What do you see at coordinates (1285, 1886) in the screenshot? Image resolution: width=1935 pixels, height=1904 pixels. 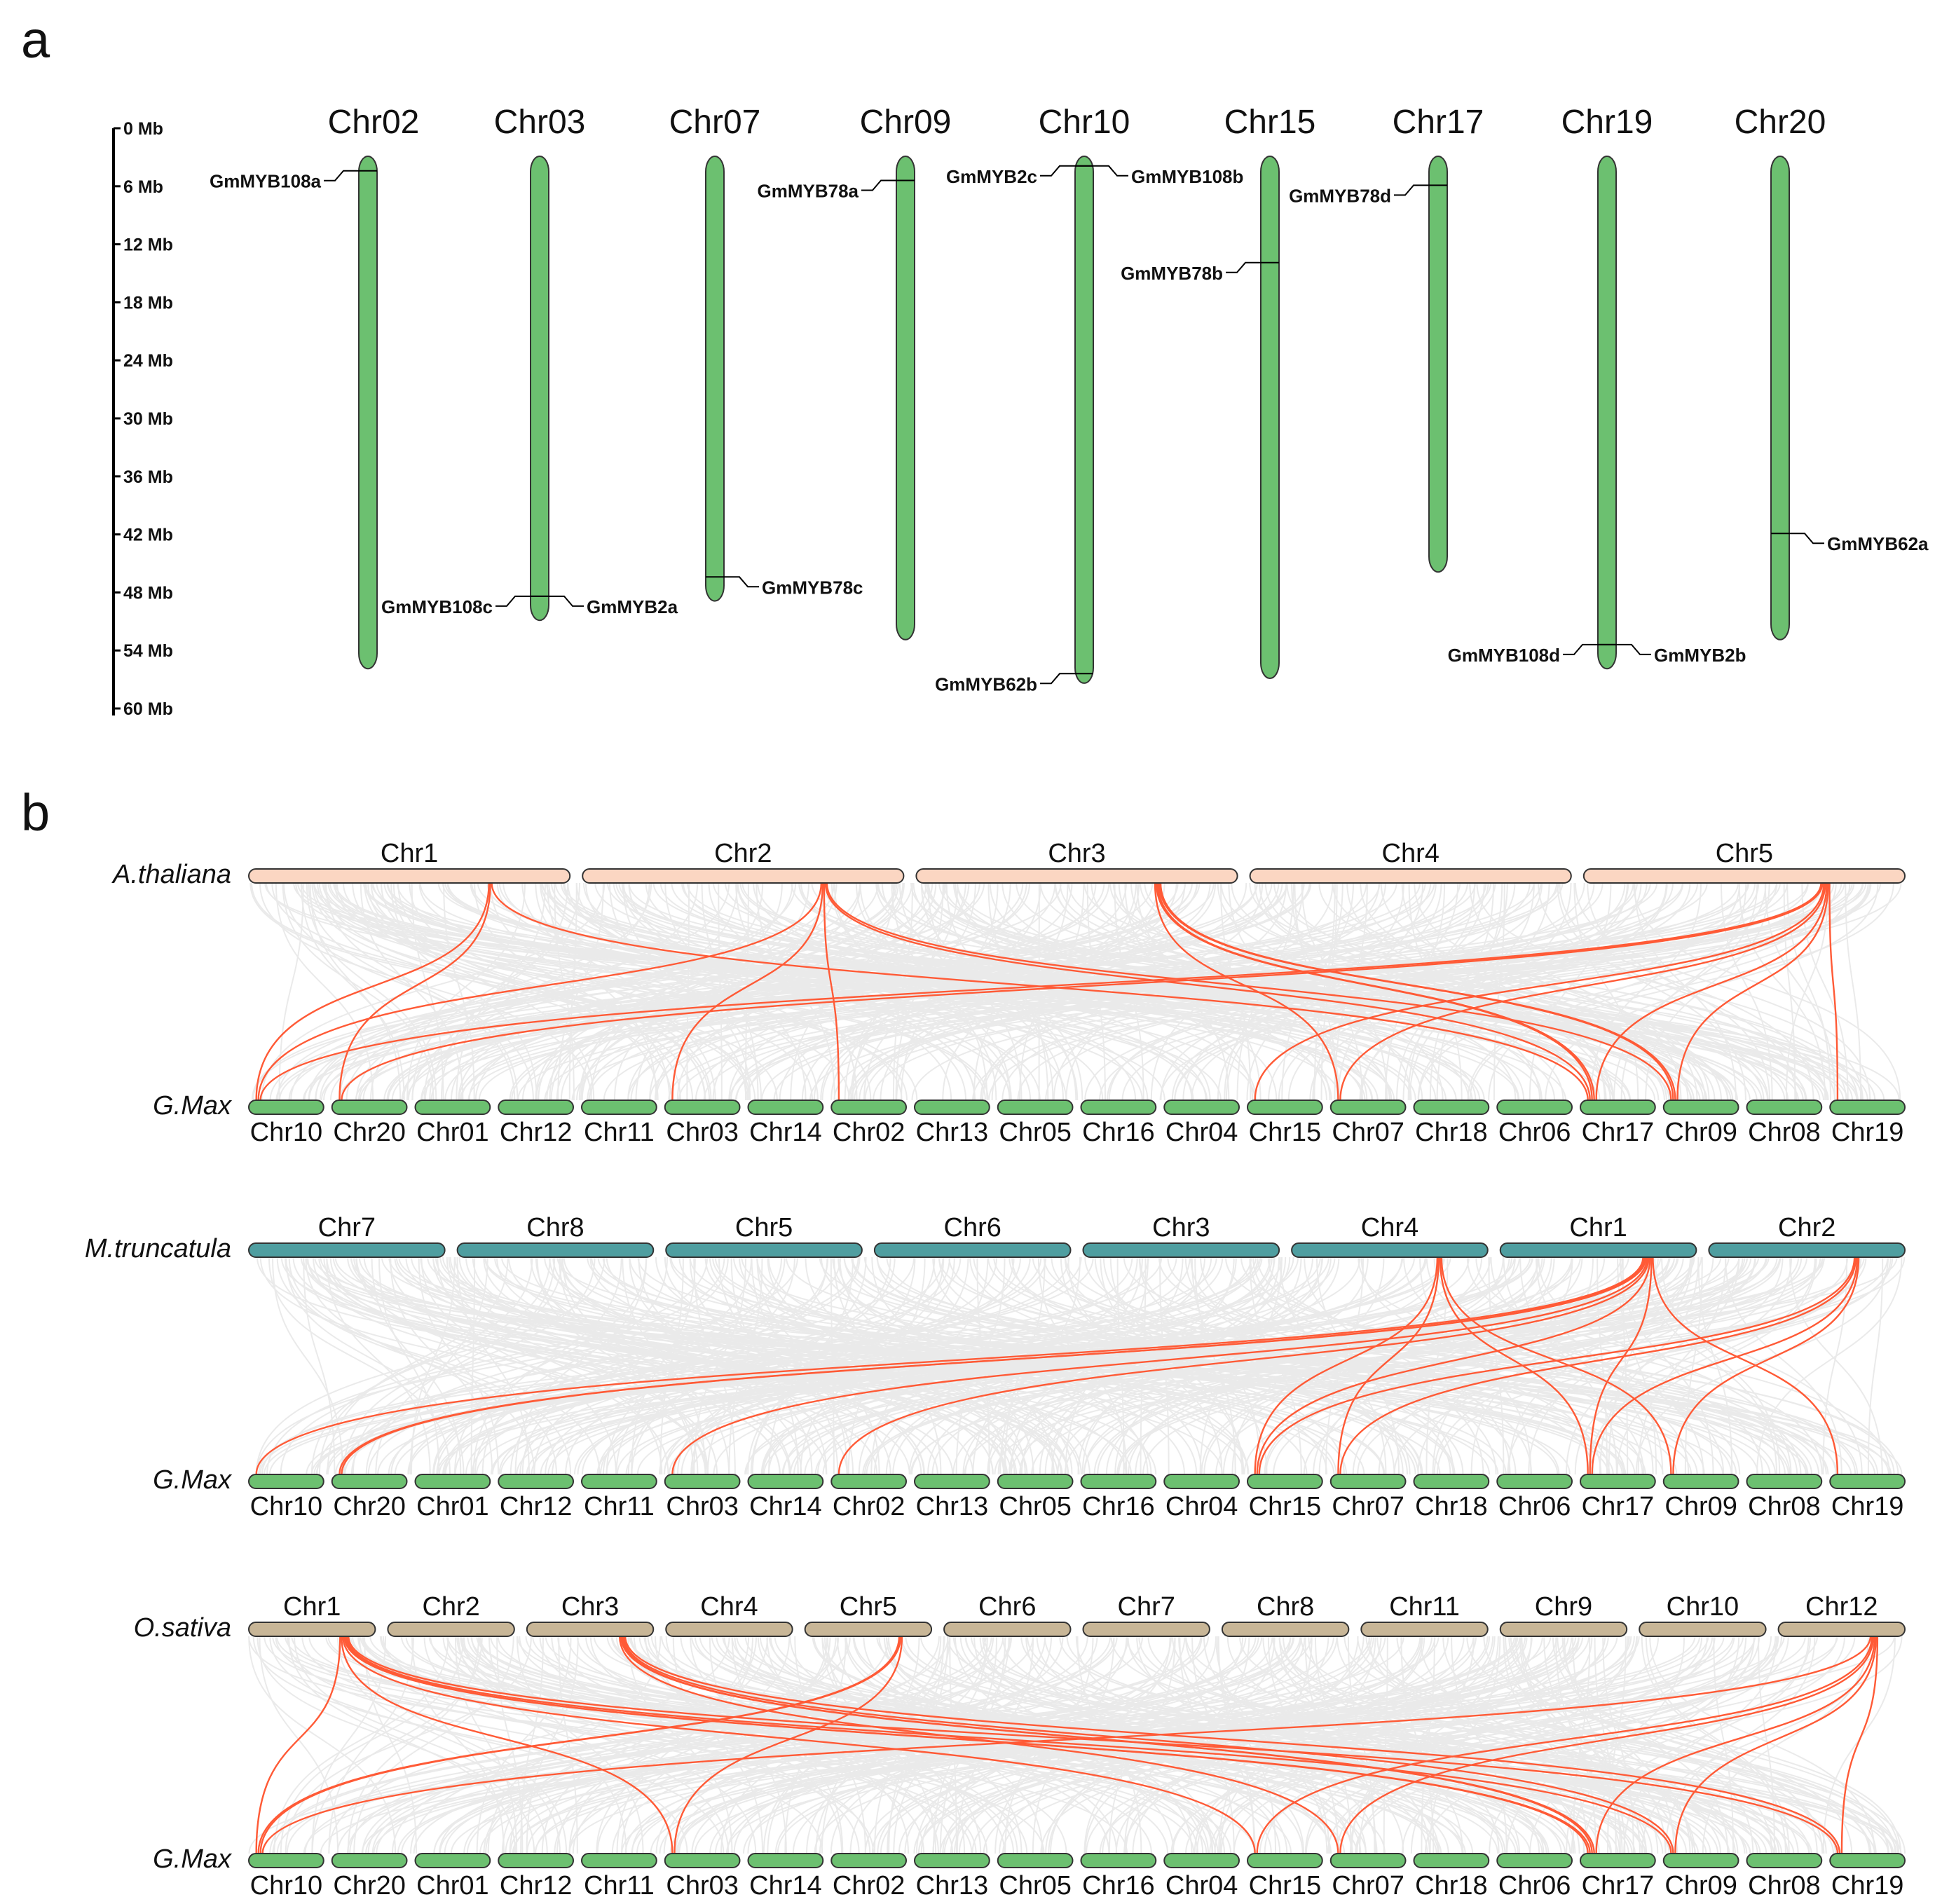 I see `gmax-chromosome-label: Chr15` at bounding box center [1285, 1886].